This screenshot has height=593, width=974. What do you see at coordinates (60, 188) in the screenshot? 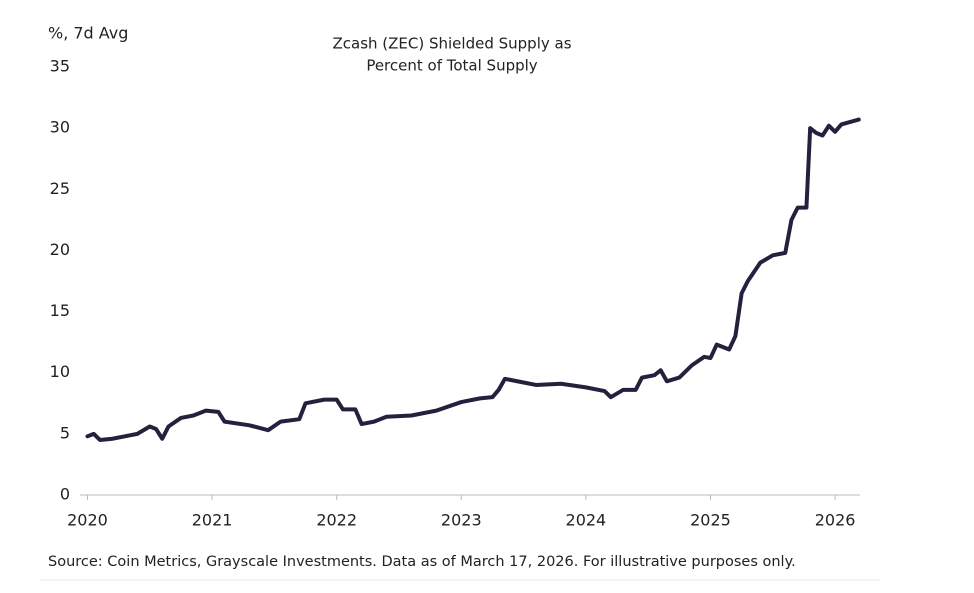
I see `y-tick-label: 25` at bounding box center [60, 188].